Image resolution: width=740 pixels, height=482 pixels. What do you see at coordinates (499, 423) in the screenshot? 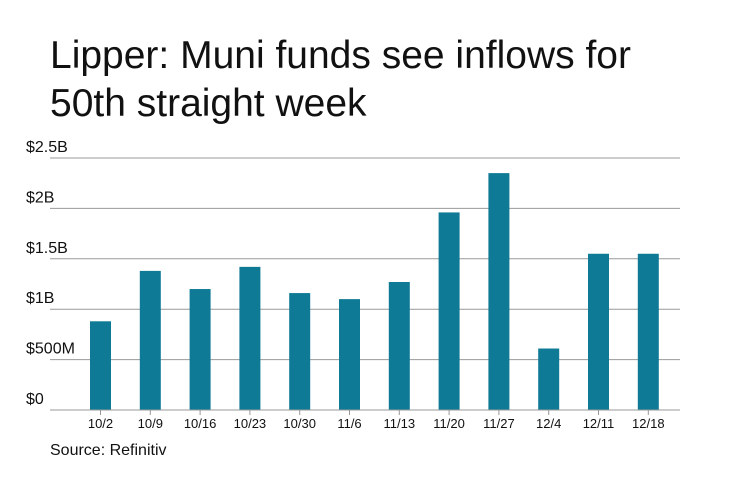
I see `x-tick-label: 11/27` at bounding box center [499, 423].